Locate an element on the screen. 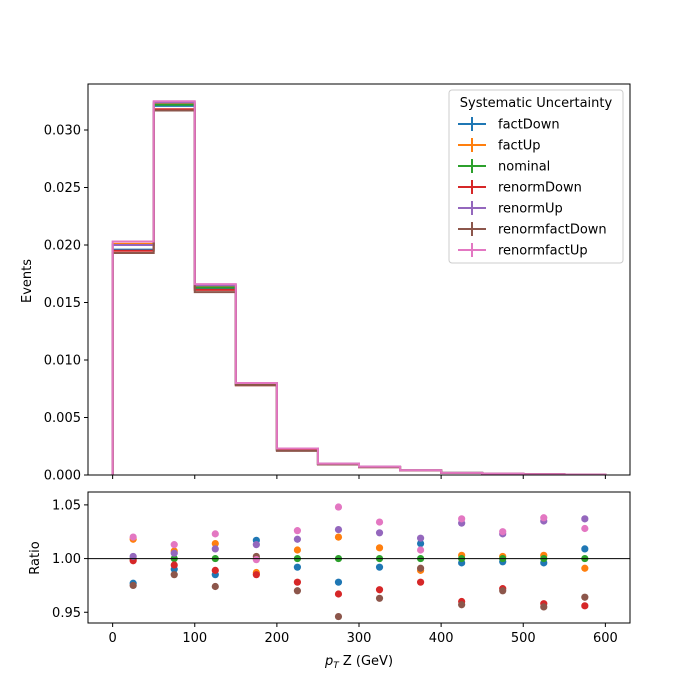 The image size is (700, 700). top-y-ticks: 0.000 0.005 0.010 0.015 0.020 0.025 0.030 is located at coordinates (66, 304).